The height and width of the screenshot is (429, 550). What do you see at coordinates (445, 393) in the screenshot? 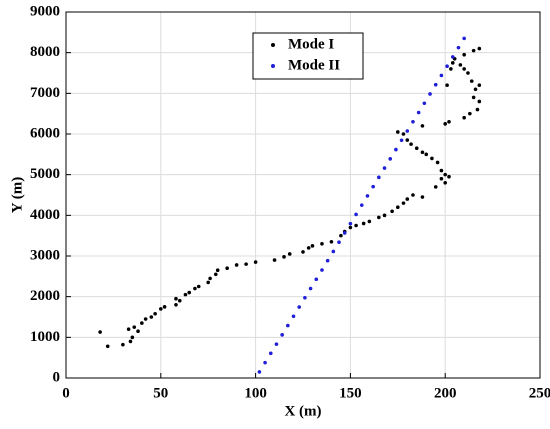
I see `x-tick-label: 200` at bounding box center [445, 393].